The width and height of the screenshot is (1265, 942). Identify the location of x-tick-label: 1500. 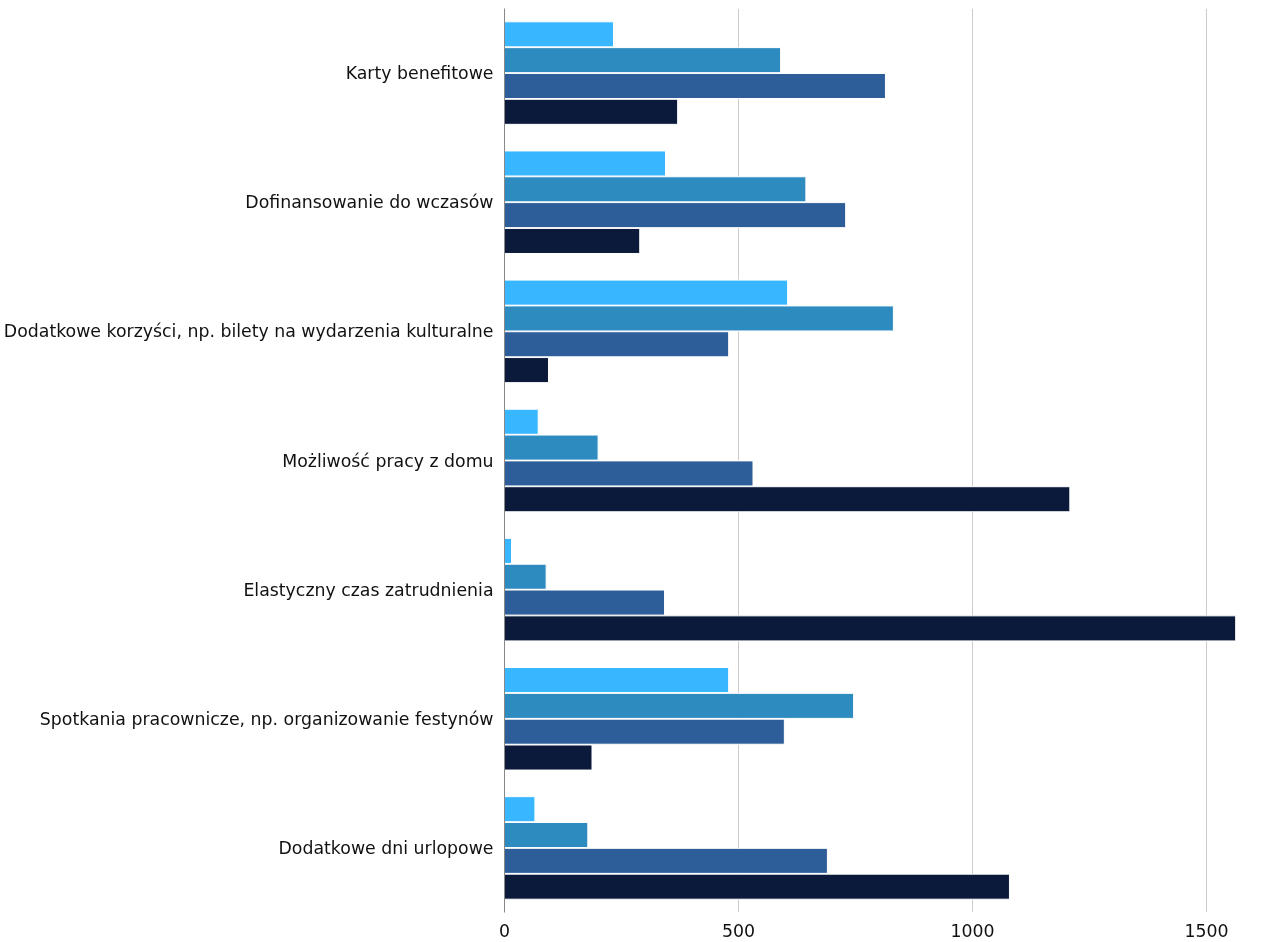
(1206, 930).